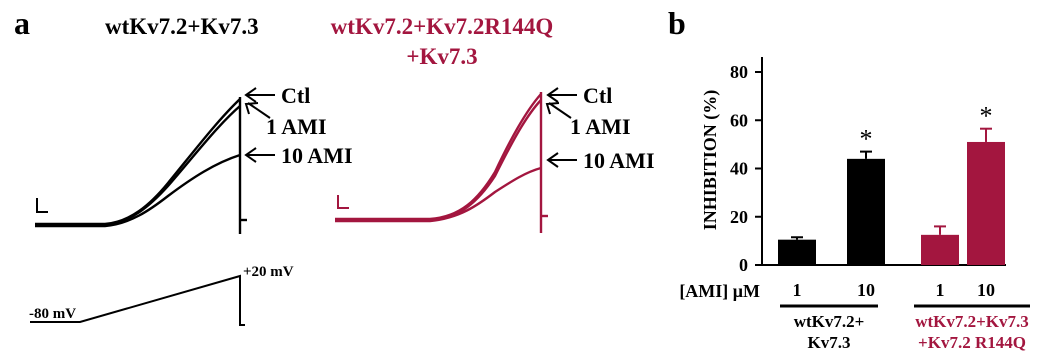 The height and width of the screenshot is (353, 1041). What do you see at coordinates (972, 342) in the screenshot?
I see `group-label-line2: +Kv7.2 R144Q` at bounding box center [972, 342].